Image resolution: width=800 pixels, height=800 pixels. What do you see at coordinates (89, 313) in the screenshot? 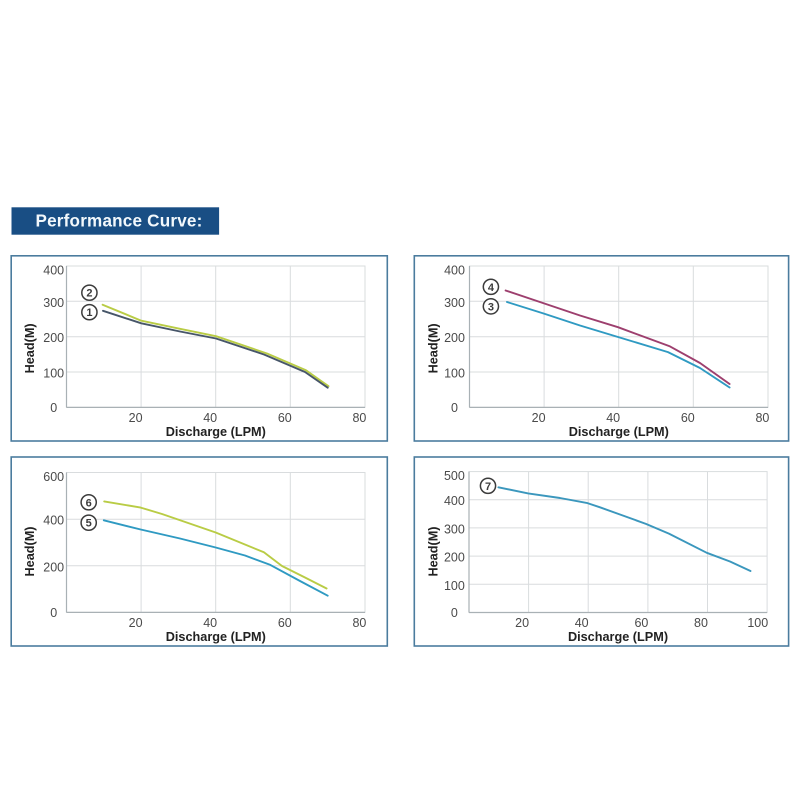
I see `svg-text: 1` at bounding box center [89, 313].